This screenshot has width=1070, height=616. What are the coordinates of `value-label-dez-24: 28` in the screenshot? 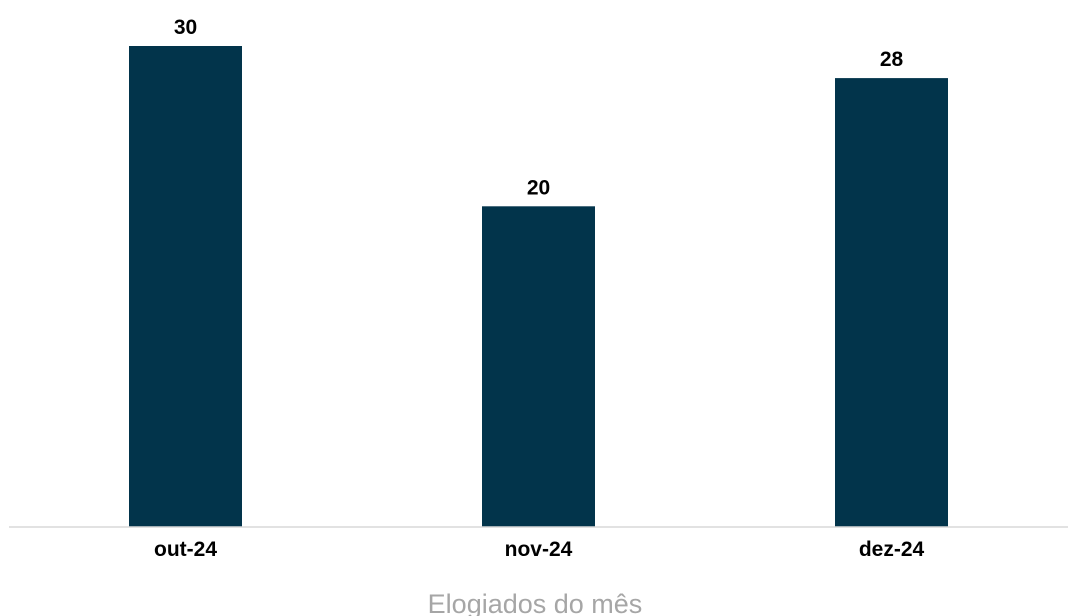 It's located at (892, 59).